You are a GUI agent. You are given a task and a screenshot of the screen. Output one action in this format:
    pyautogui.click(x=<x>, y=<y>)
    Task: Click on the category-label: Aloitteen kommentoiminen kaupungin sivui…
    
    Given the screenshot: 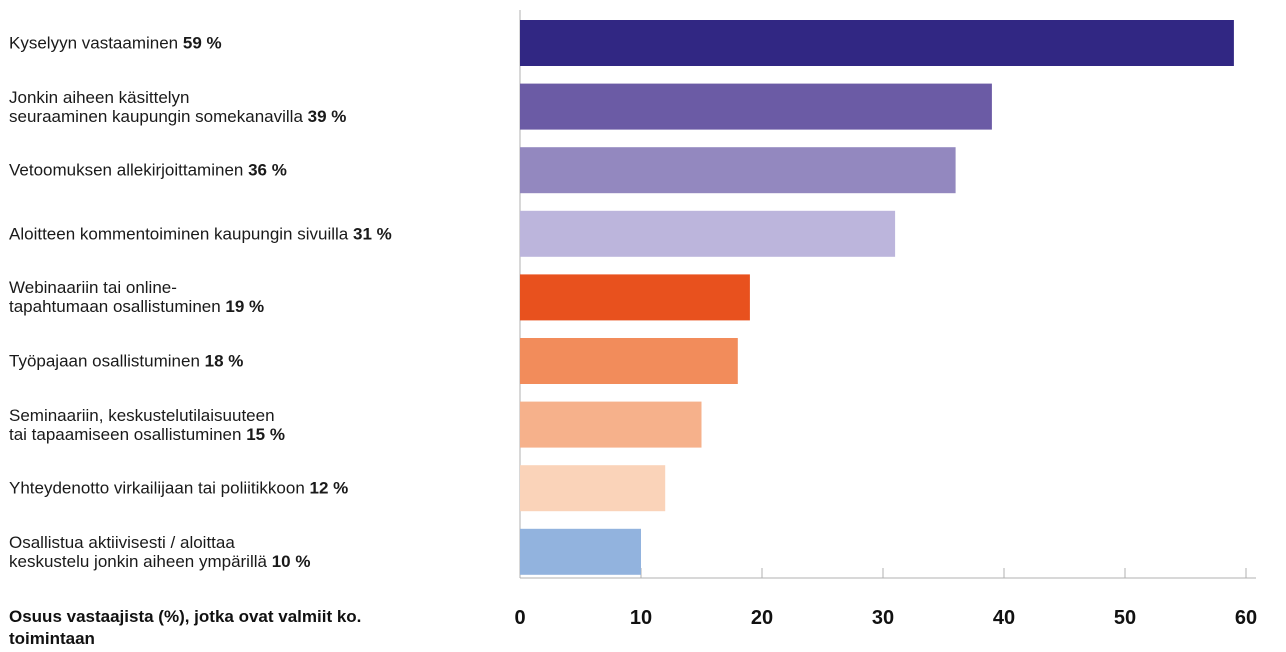 What is the action you would take?
    pyautogui.click(x=259, y=233)
    